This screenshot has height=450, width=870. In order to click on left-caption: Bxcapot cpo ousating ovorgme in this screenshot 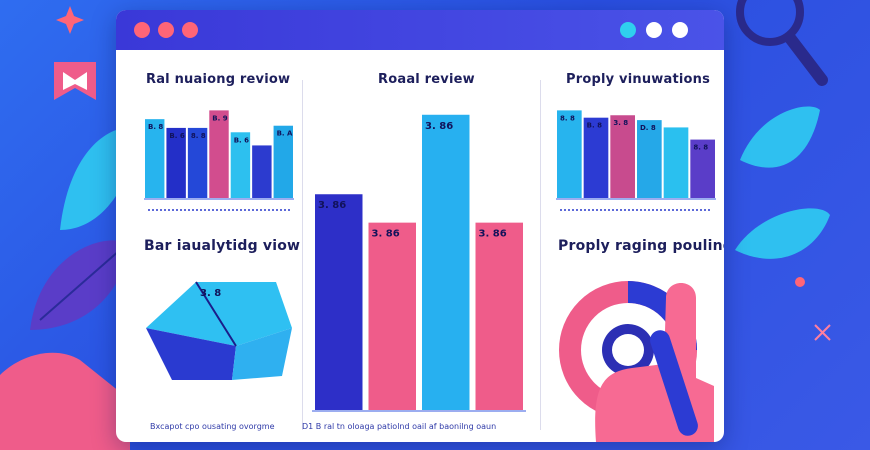, I will do `click(212, 426)`.